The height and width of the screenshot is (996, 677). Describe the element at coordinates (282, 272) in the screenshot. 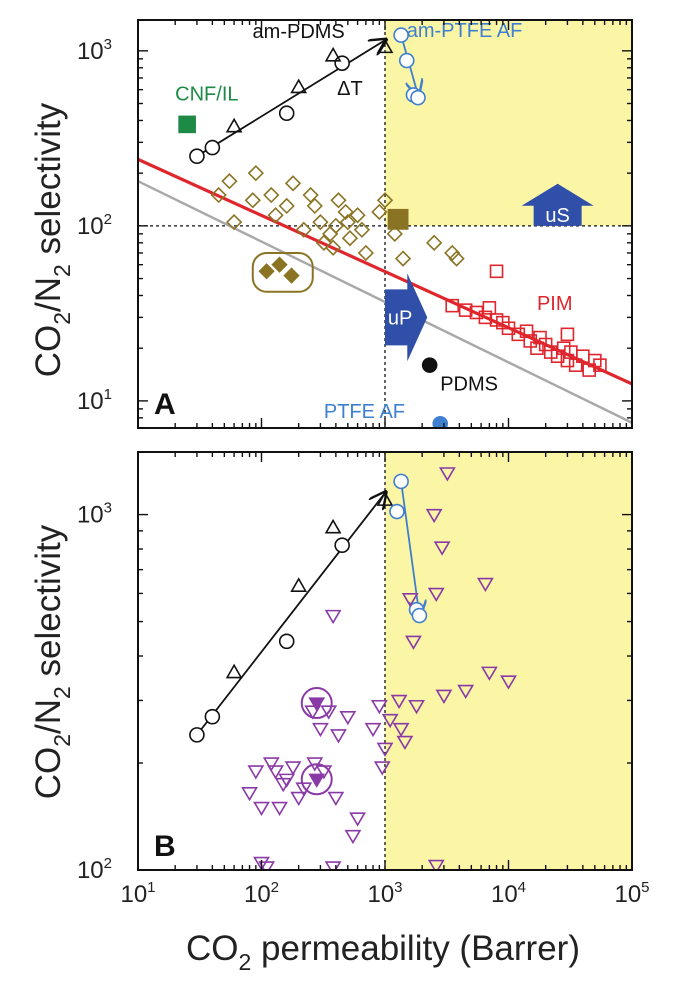

I see `group-outline` at that location.